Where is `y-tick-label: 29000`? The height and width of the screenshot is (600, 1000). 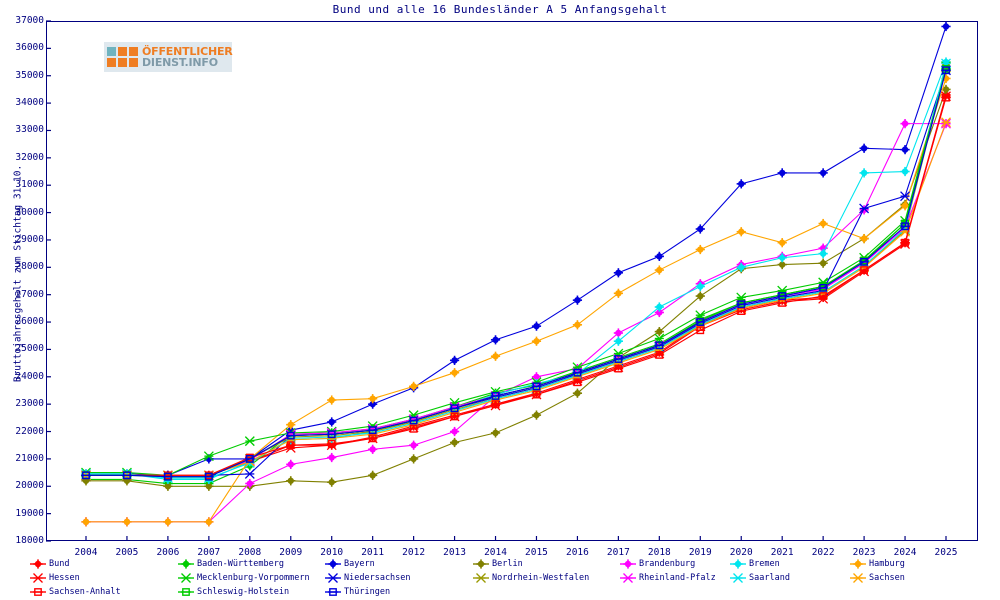
y-tick-label: 29000 is located at coordinates (29, 239).